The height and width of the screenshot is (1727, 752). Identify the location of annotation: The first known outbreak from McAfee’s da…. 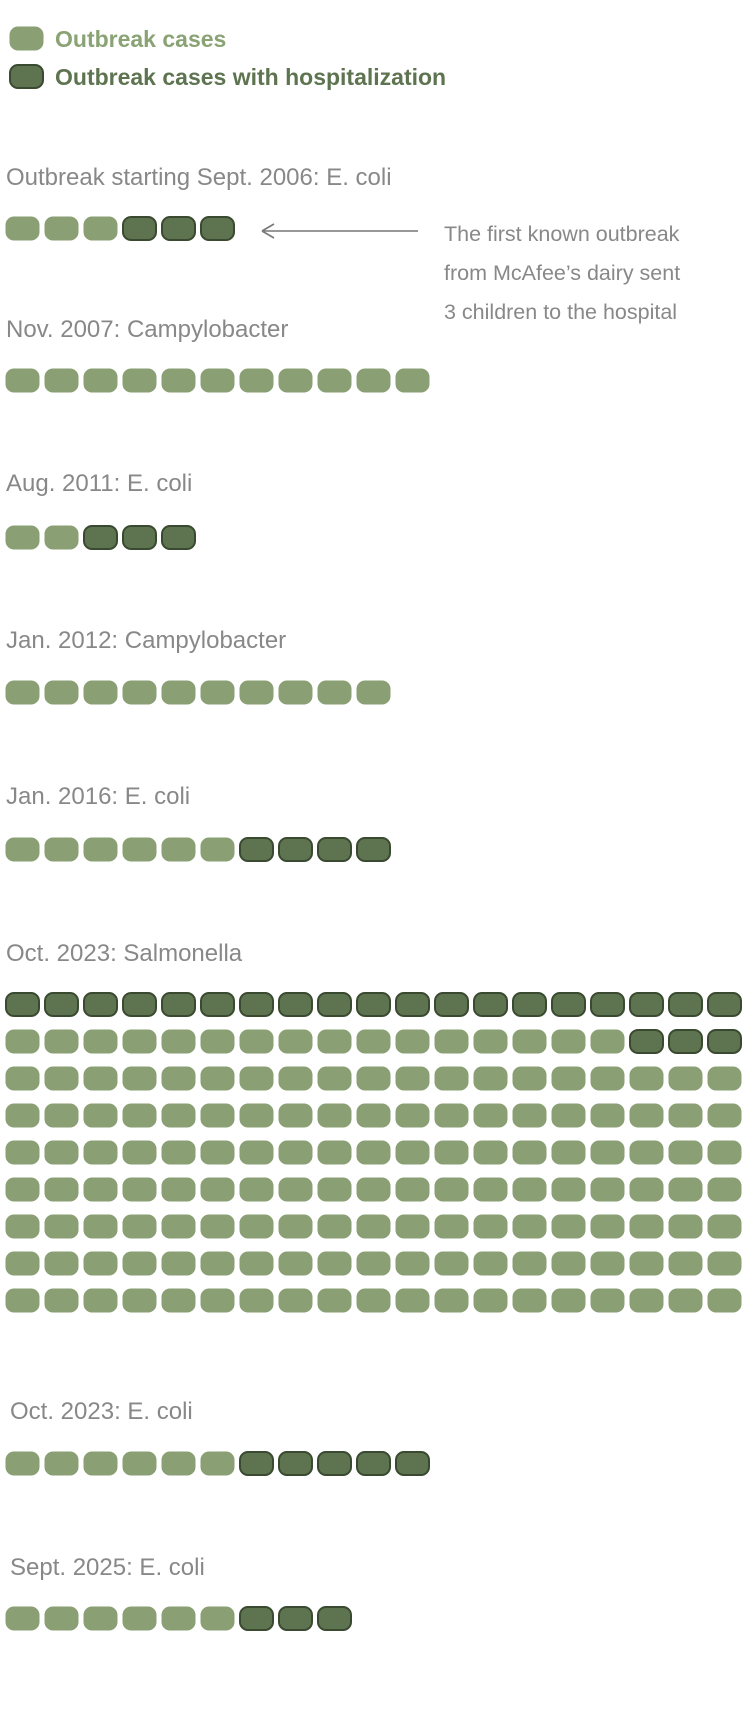
(470, 273).